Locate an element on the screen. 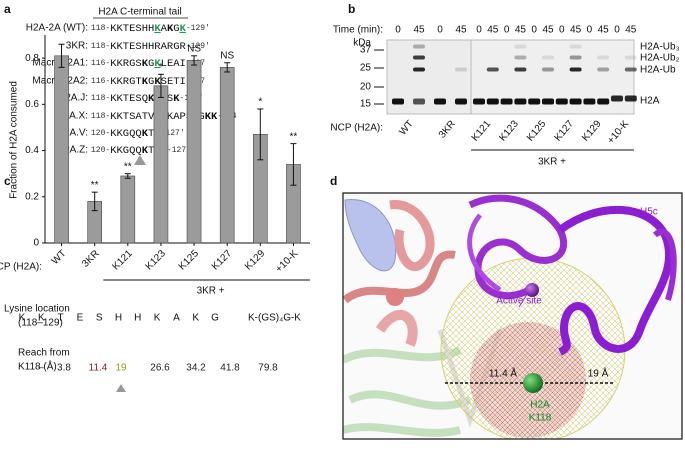 Image resolution: width=685 pixels, height=458 pixels. k118-atom is located at coordinates (533, 383).